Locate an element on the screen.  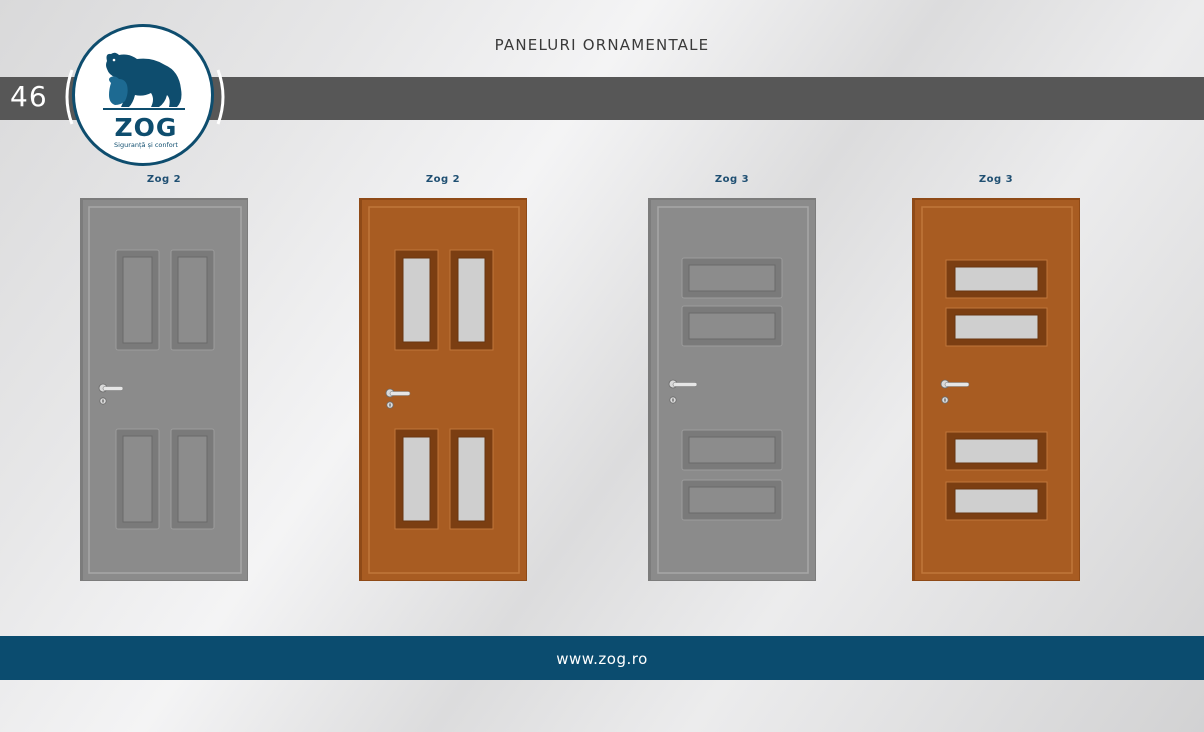
page-number: 46 is located at coordinates (29, 96).